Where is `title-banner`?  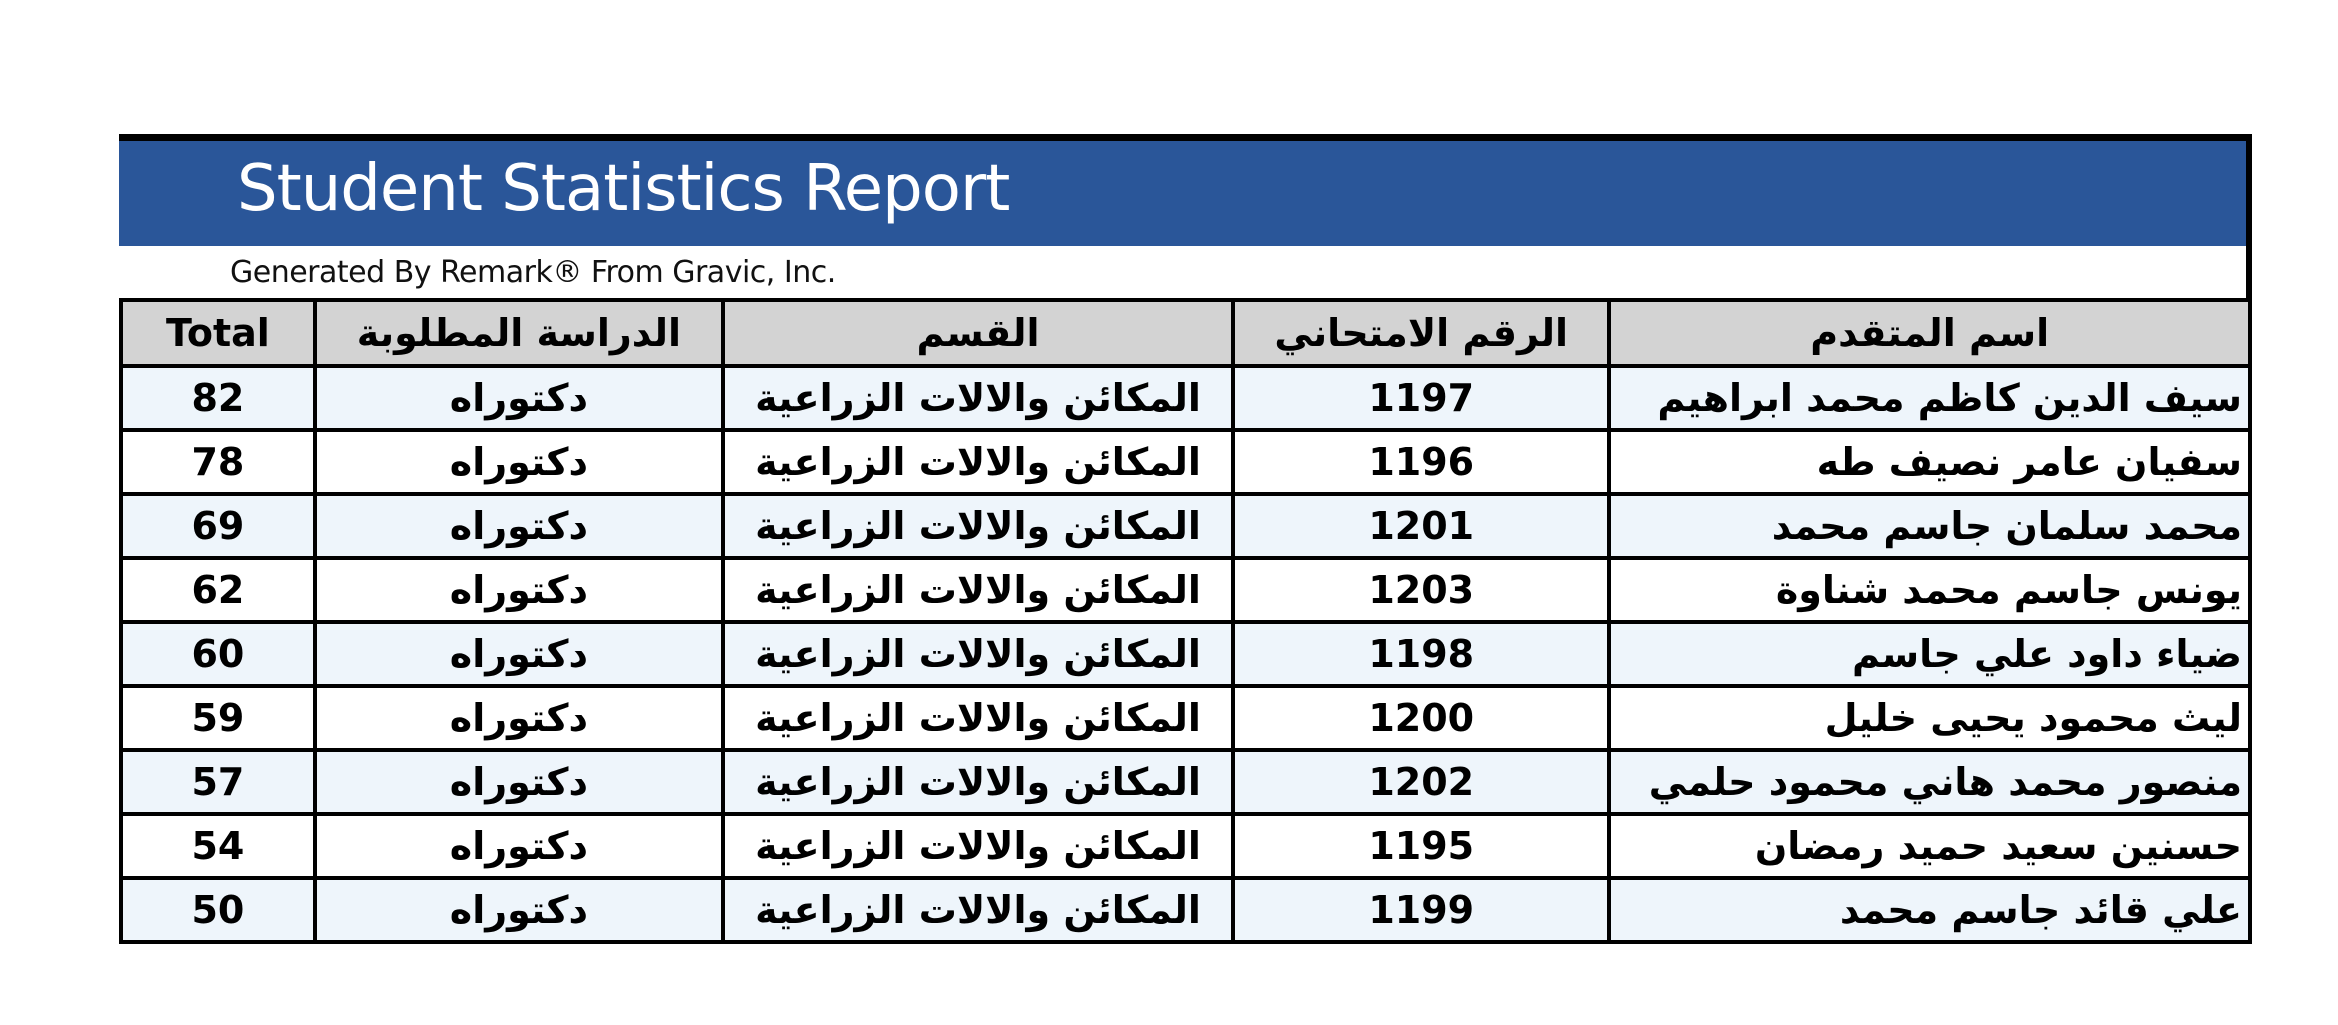
title-banner is located at coordinates (1182, 193).